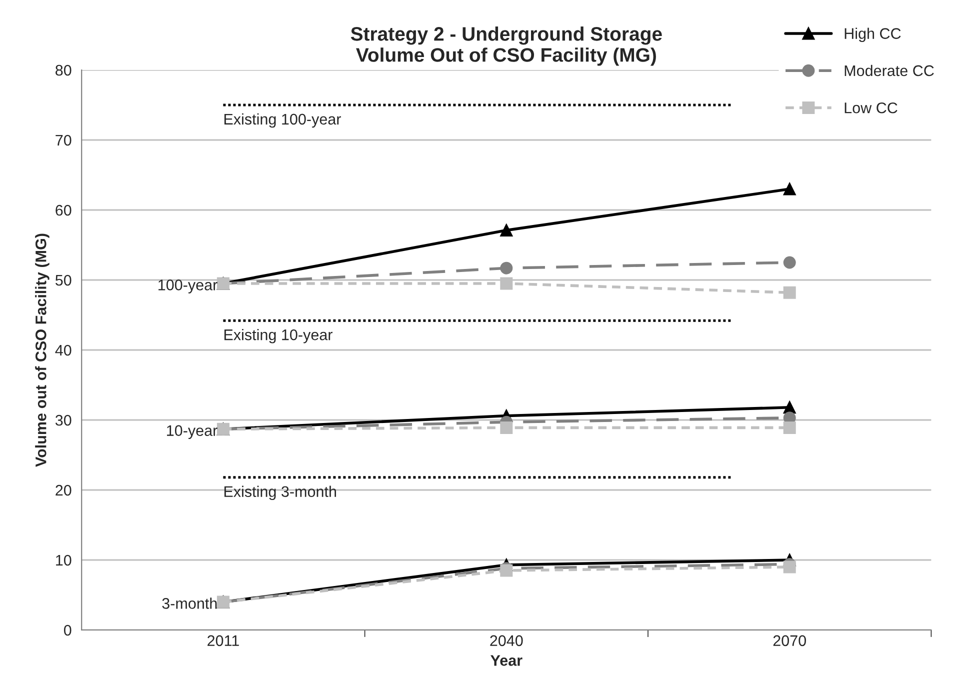  I want to click on y-tick-label: 50, so click(63, 280).